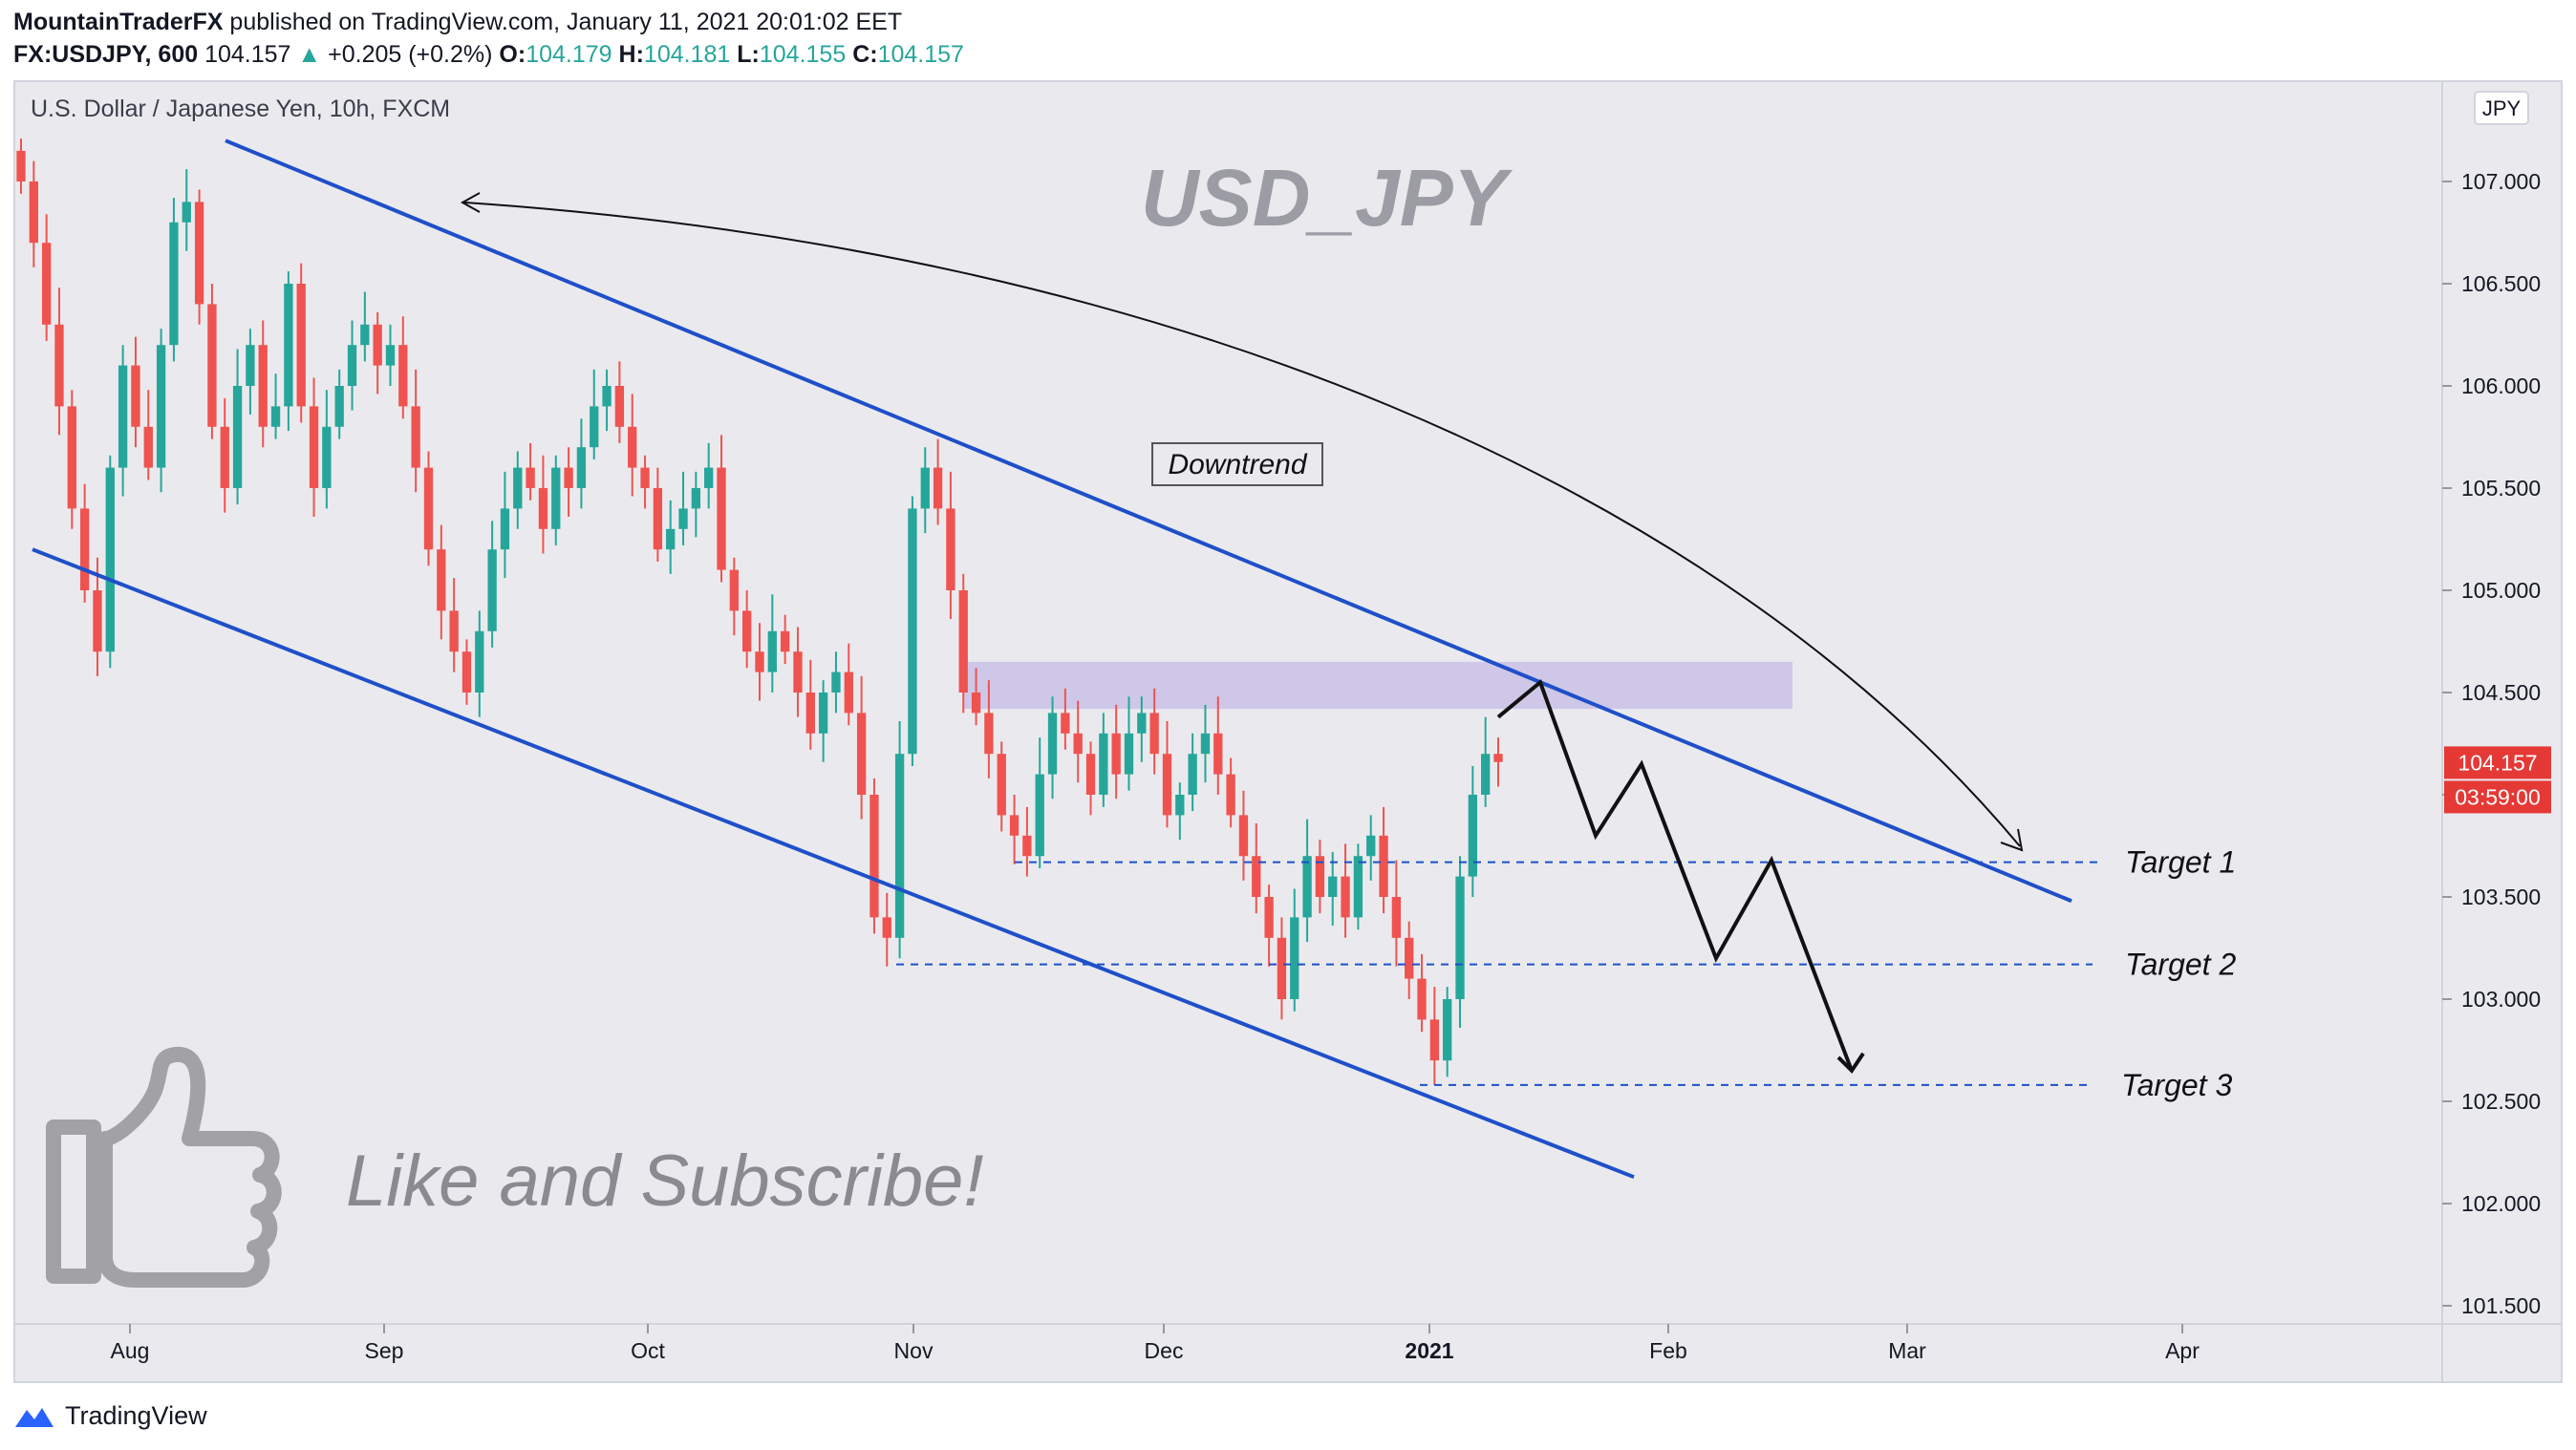  What do you see at coordinates (2497, 797) in the screenshot?
I see `countdown-tag` at bounding box center [2497, 797].